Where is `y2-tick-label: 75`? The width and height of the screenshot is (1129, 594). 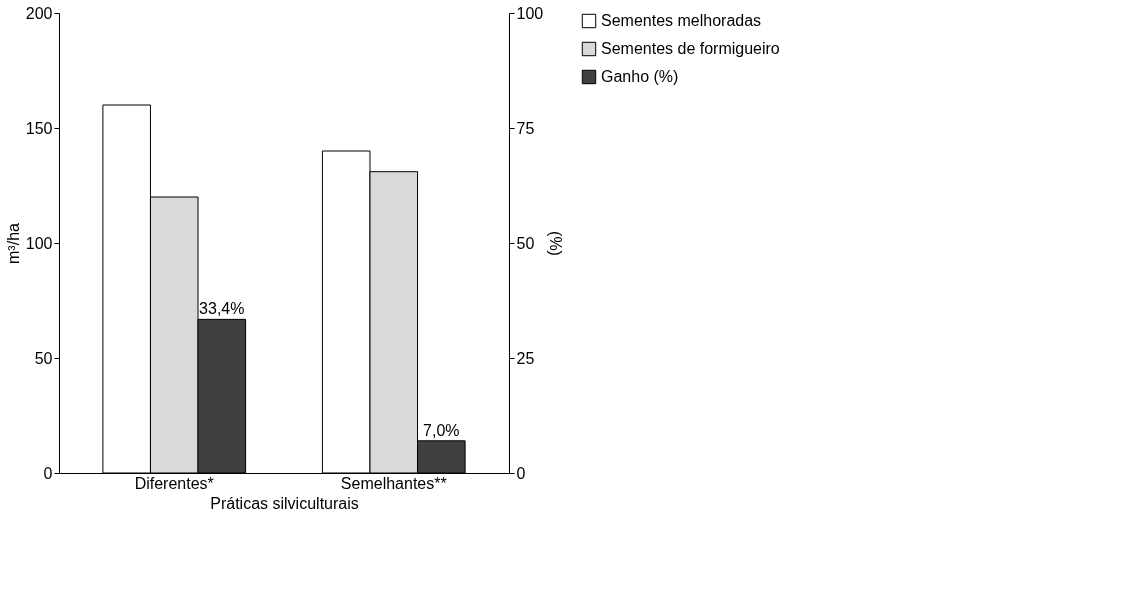
y2-tick-label: 75 is located at coordinates (525, 128).